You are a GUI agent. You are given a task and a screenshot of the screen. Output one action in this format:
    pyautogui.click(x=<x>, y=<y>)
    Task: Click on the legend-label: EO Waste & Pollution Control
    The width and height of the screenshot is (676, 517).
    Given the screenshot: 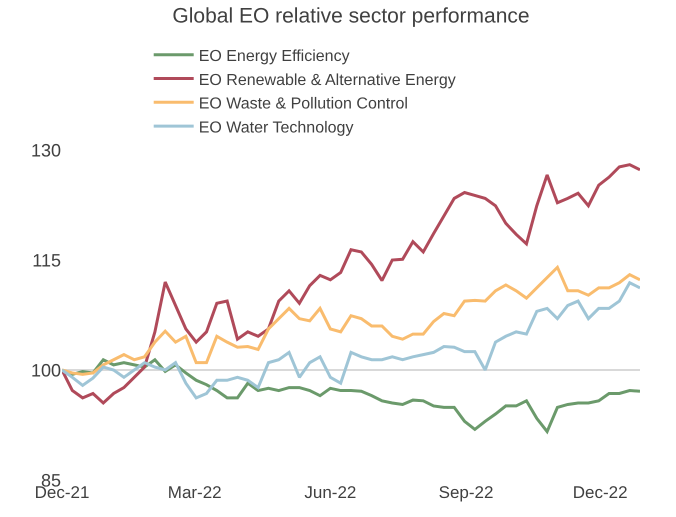 What is the action you would take?
    pyautogui.click(x=303, y=104)
    